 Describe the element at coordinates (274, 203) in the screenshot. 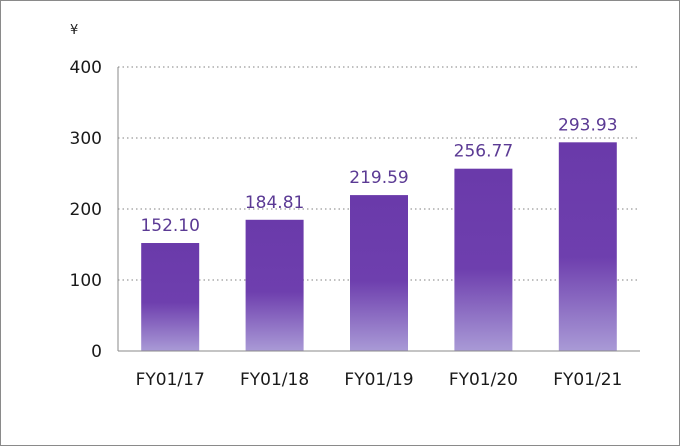

I see `data-label: 184.81` at that location.